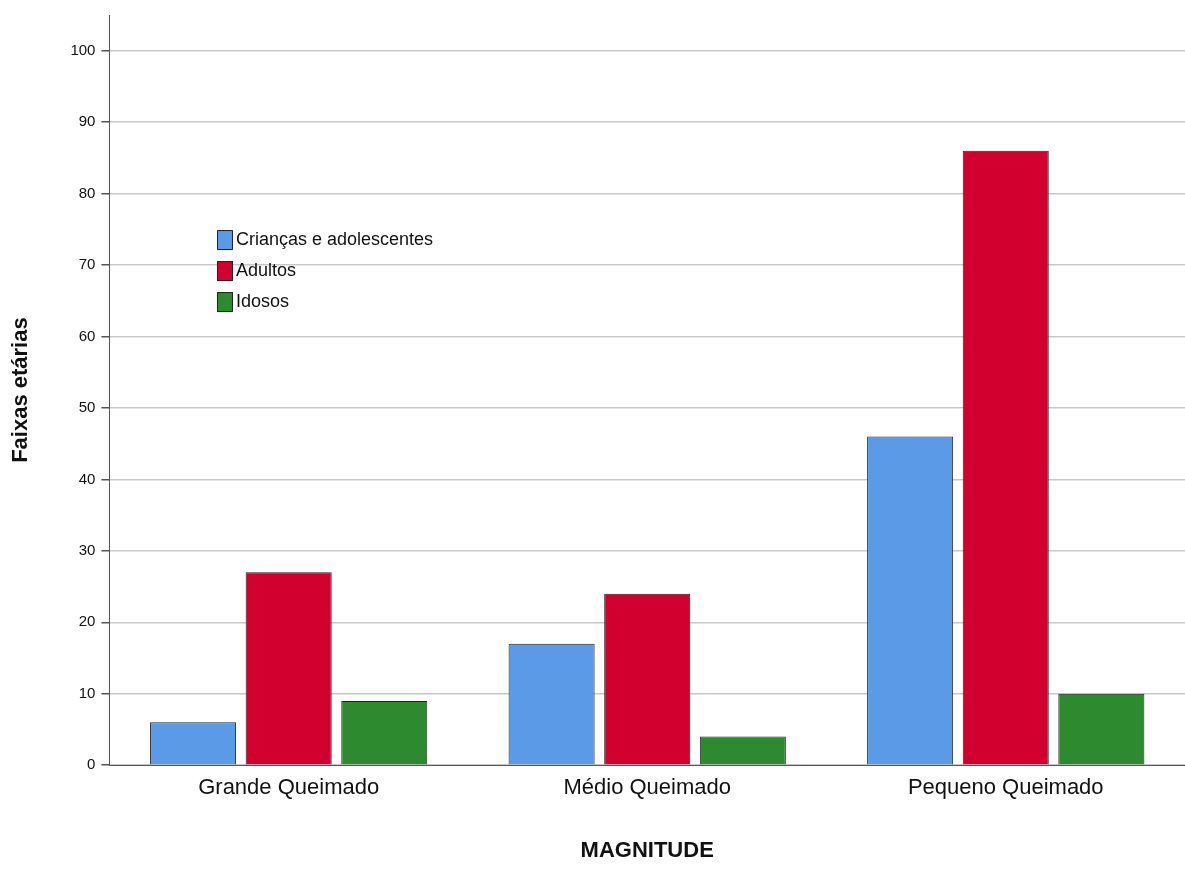 This screenshot has height=882, width=1185. What do you see at coordinates (289, 787) in the screenshot?
I see `x-tick-label: Grande Queimado` at bounding box center [289, 787].